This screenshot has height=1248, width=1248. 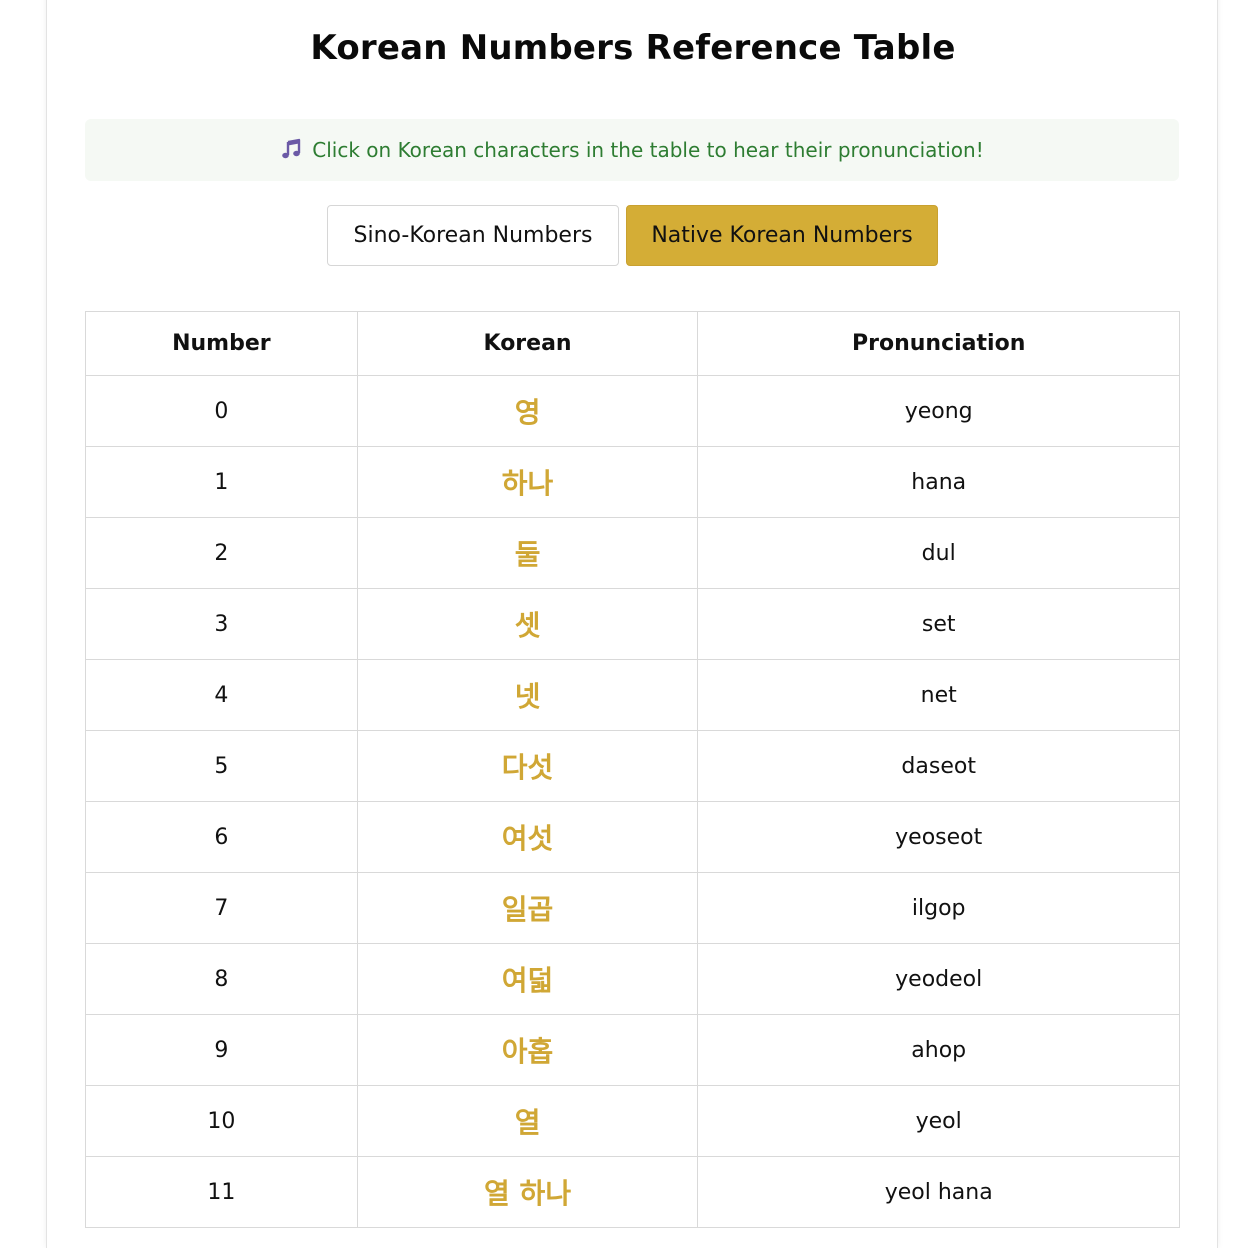 What do you see at coordinates (527, 624) in the screenshot?
I see `korean-cell: 셋` at bounding box center [527, 624].